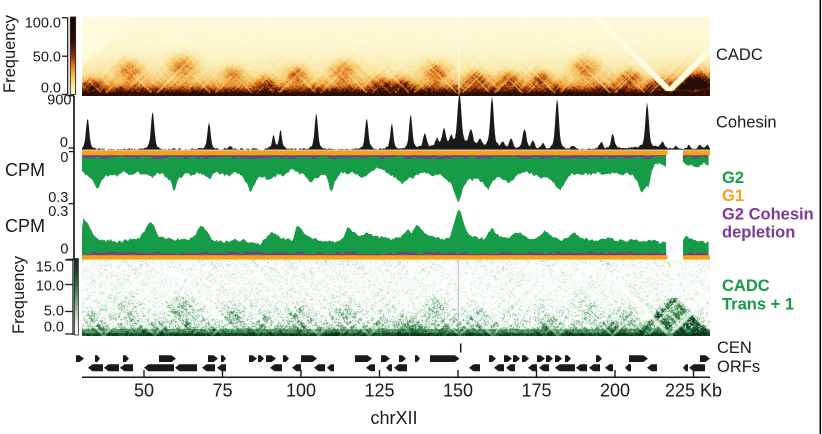 The image size is (822, 434). Describe the element at coordinates (758, 305) in the screenshot. I see `svg-text: Trans + 1` at that location.